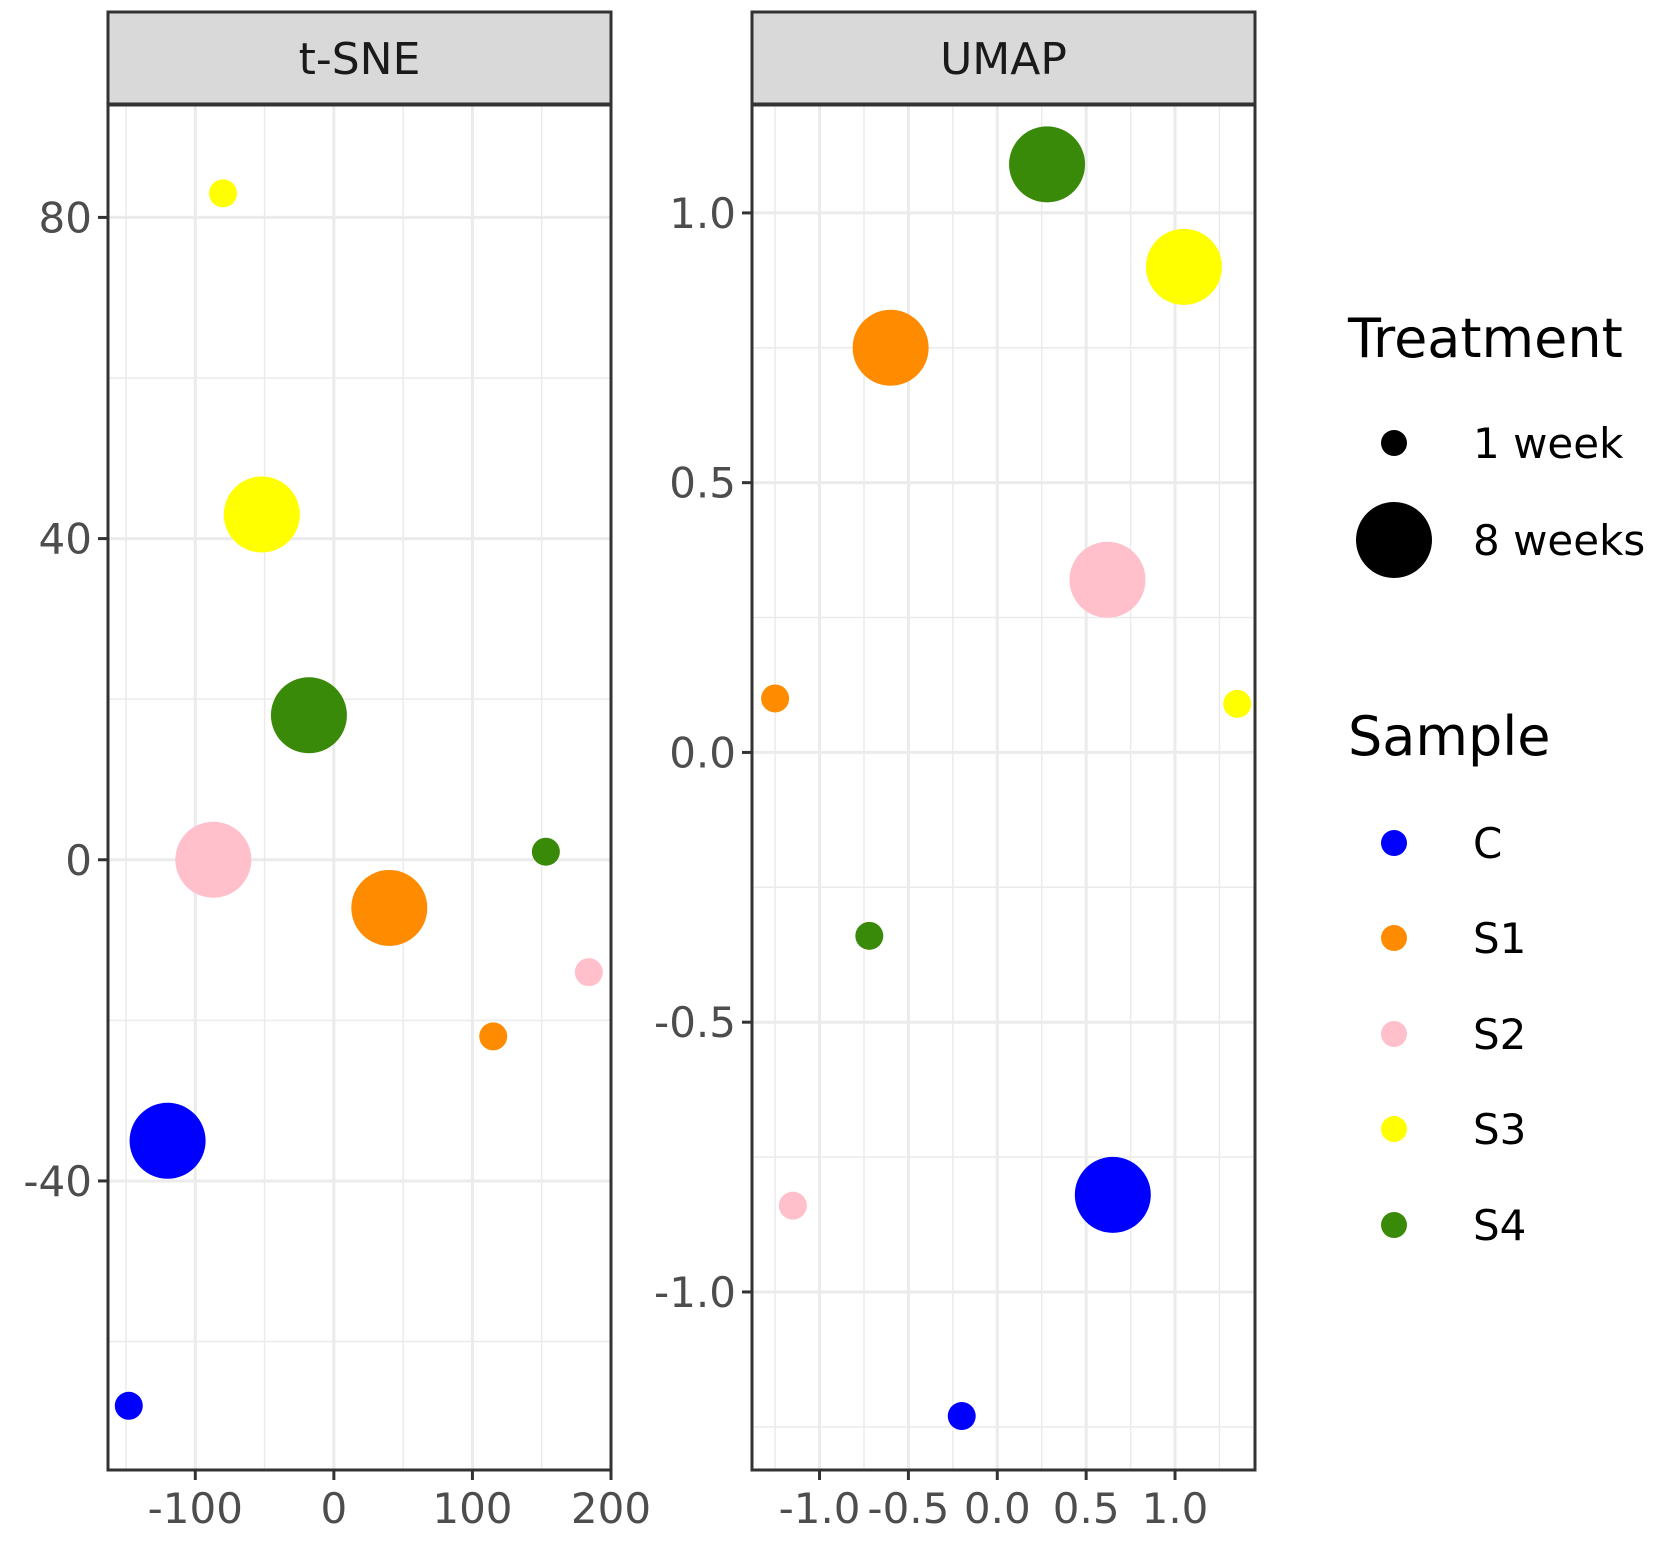  I want to click on tsne-point-s4-8-weeks, so click(308, 715).